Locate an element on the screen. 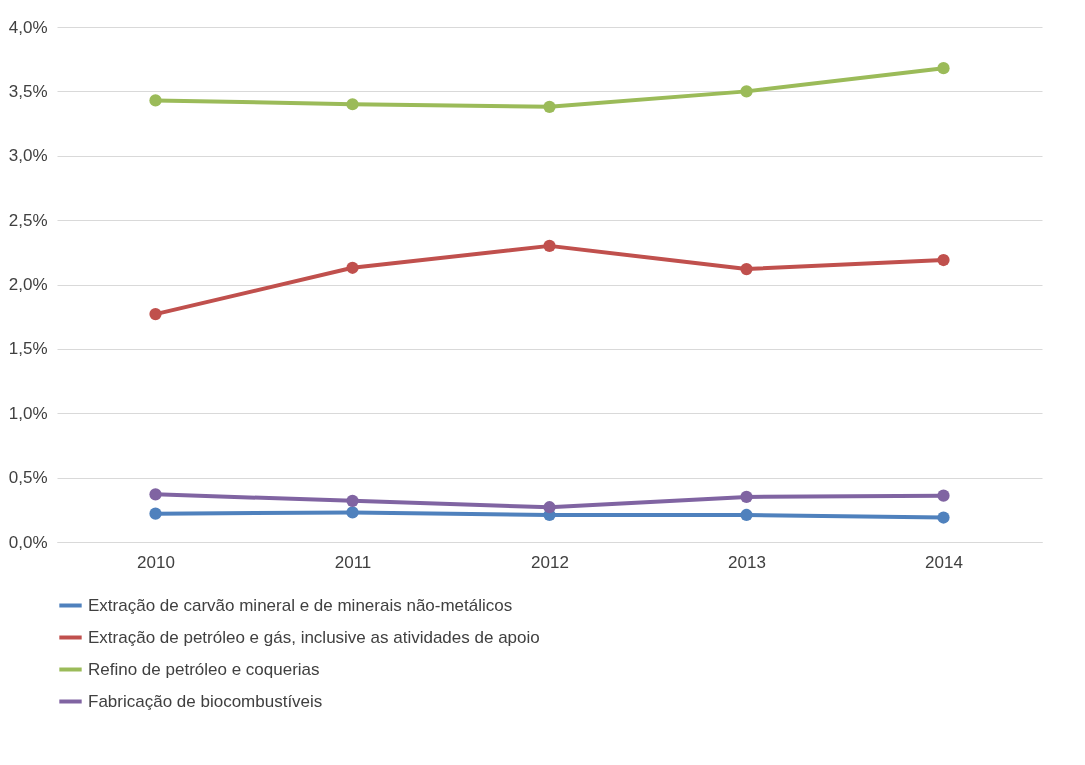  x-tick-label: 2011 is located at coordinates (353, 562).